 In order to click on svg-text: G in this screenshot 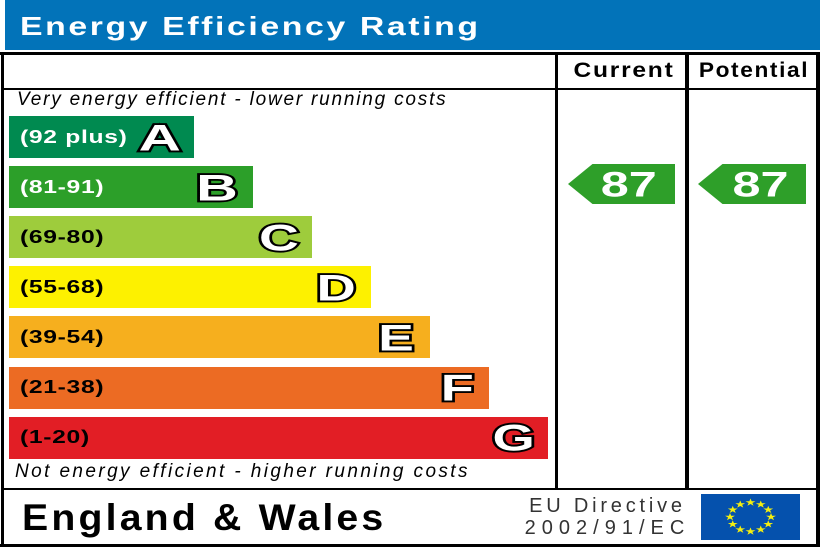, I will do `click(513, 437)`.